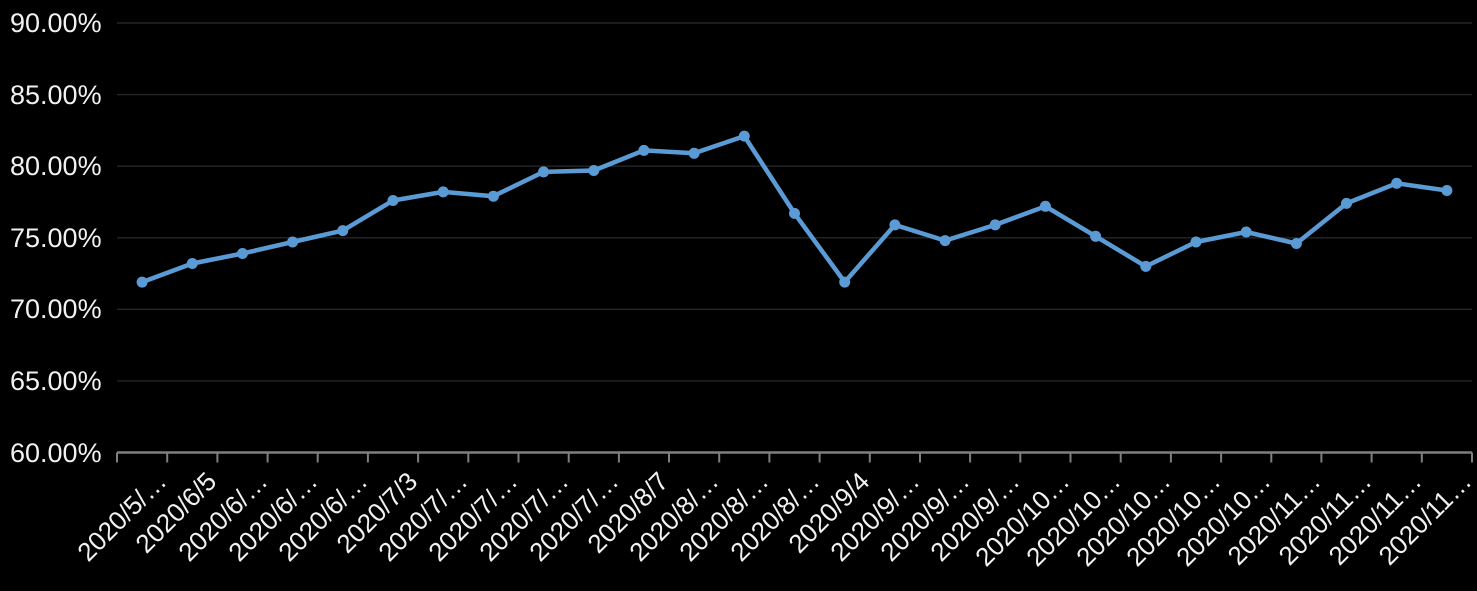 The image size is (1477, 591). What do you see at coordinates (56, 237) in the screenshot?
I see `y-axis-label: 75.00%` at bounding box center [56, 237].